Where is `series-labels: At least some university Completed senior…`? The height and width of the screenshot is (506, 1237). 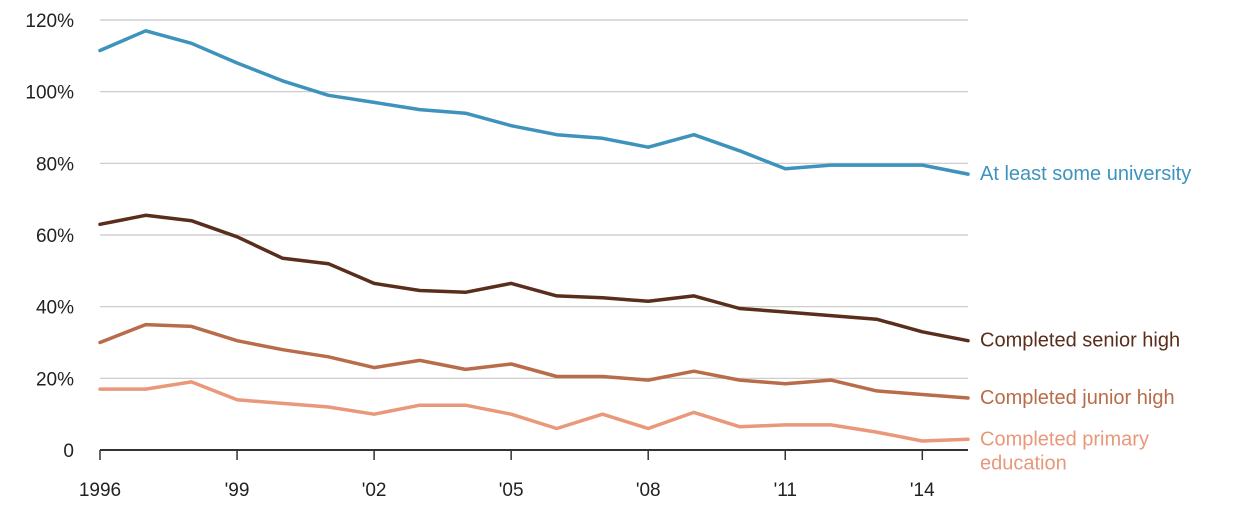 series-labels: At least some university Completed senior… is located at coordinates (1085, 318).